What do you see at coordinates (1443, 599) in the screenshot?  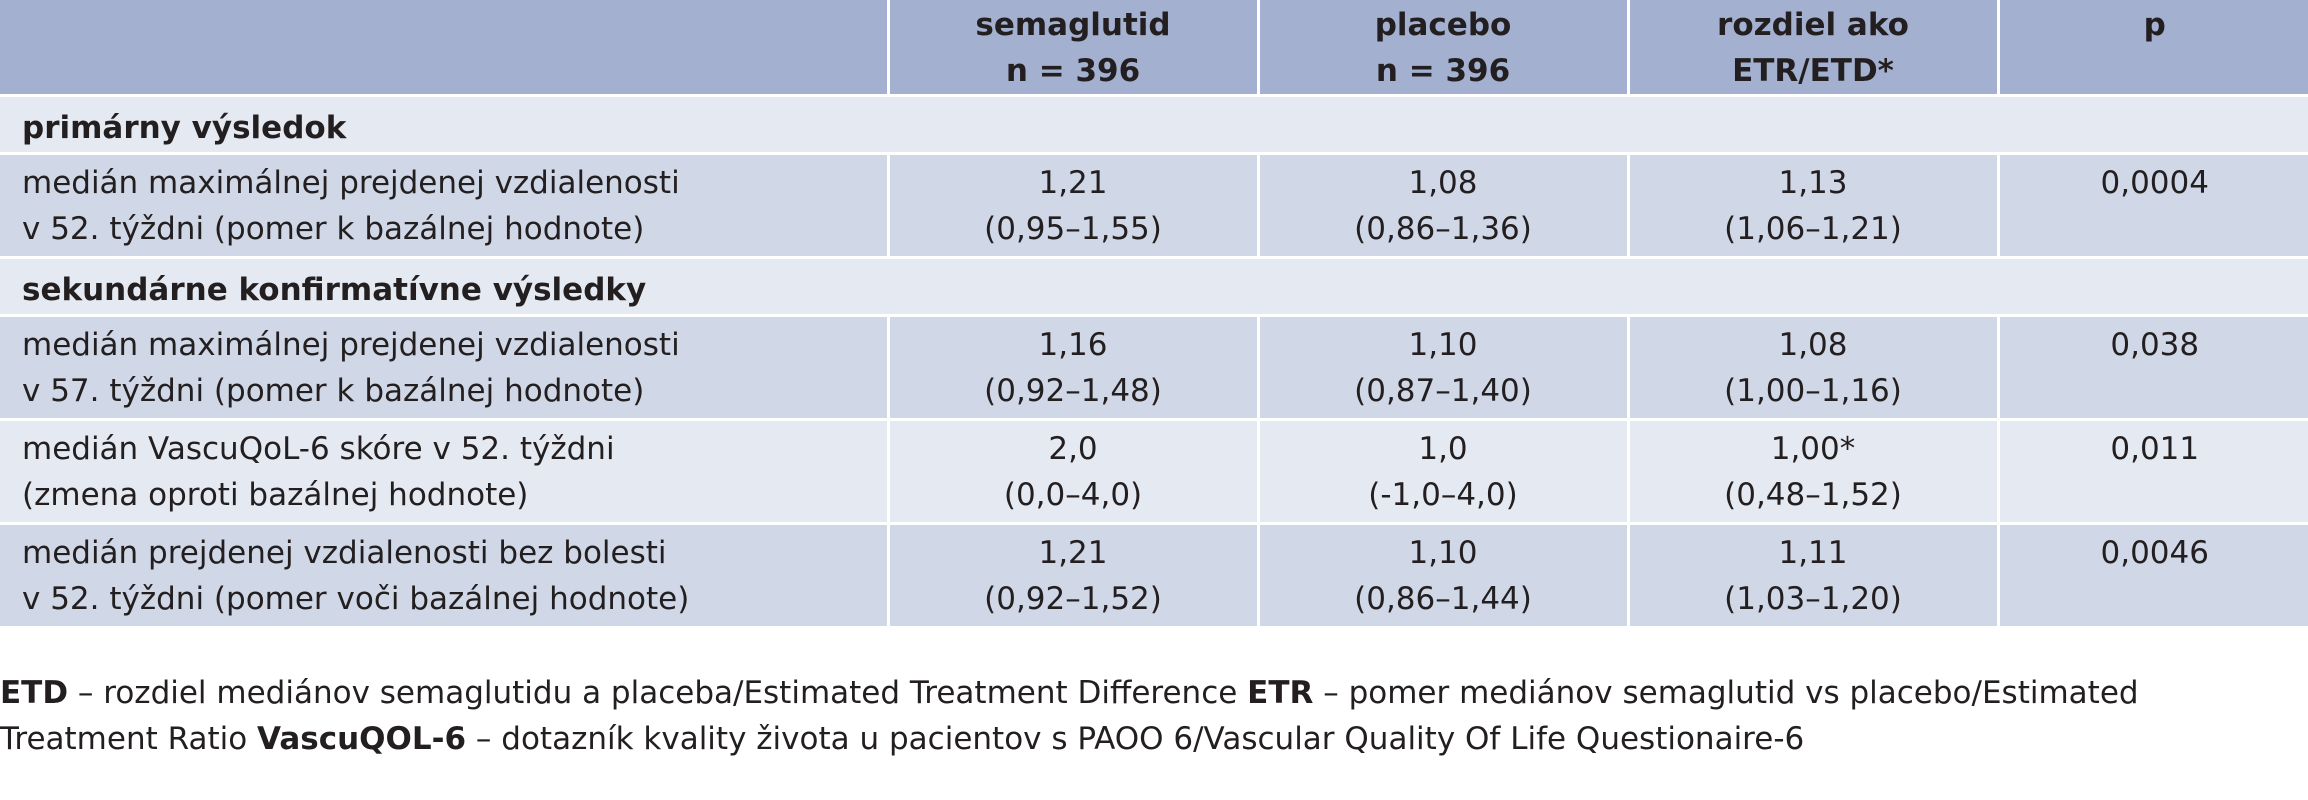 I see `cell-ci: (0,86–1,44)` at bounding box center [1443, 599].